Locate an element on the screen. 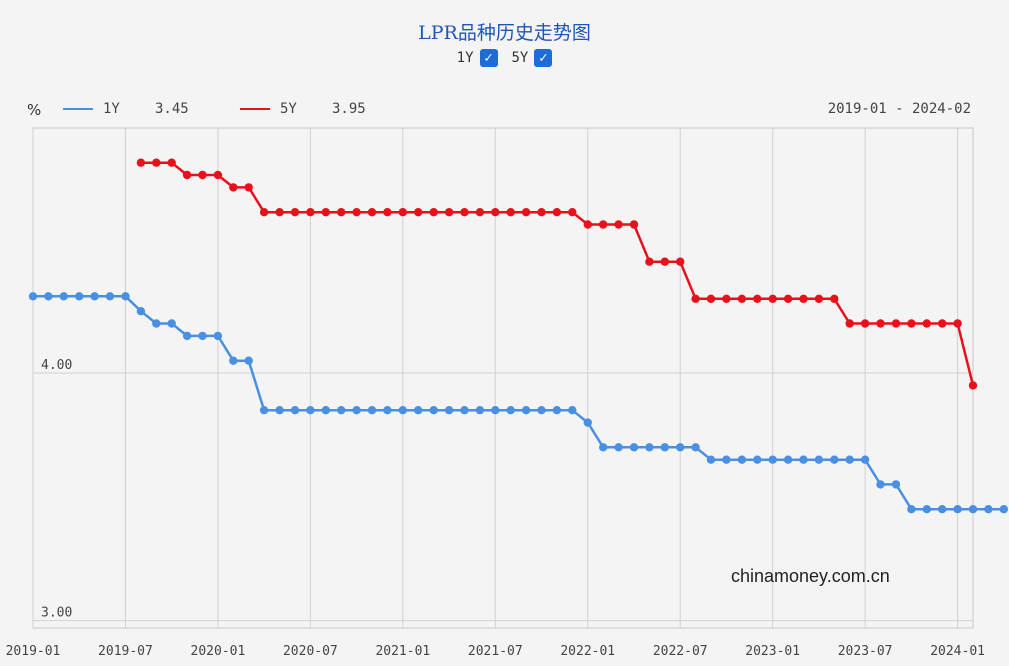  x-tick-label: 2024-01 is located at coordinates (957, 651).